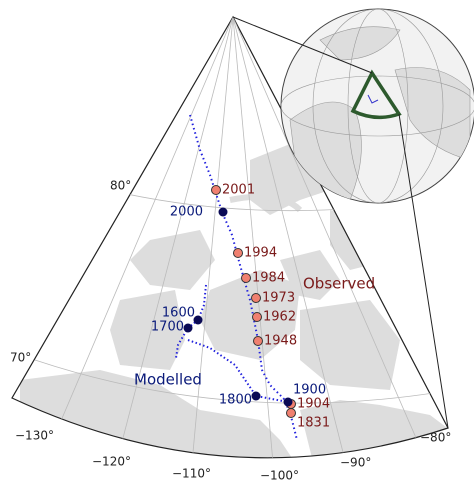 This screenshot has height=485, width=474. What do you see at coordinates (279, 476) in the screenshot?
I see `longitude-label: −100°` at bounding box center [279, 476].